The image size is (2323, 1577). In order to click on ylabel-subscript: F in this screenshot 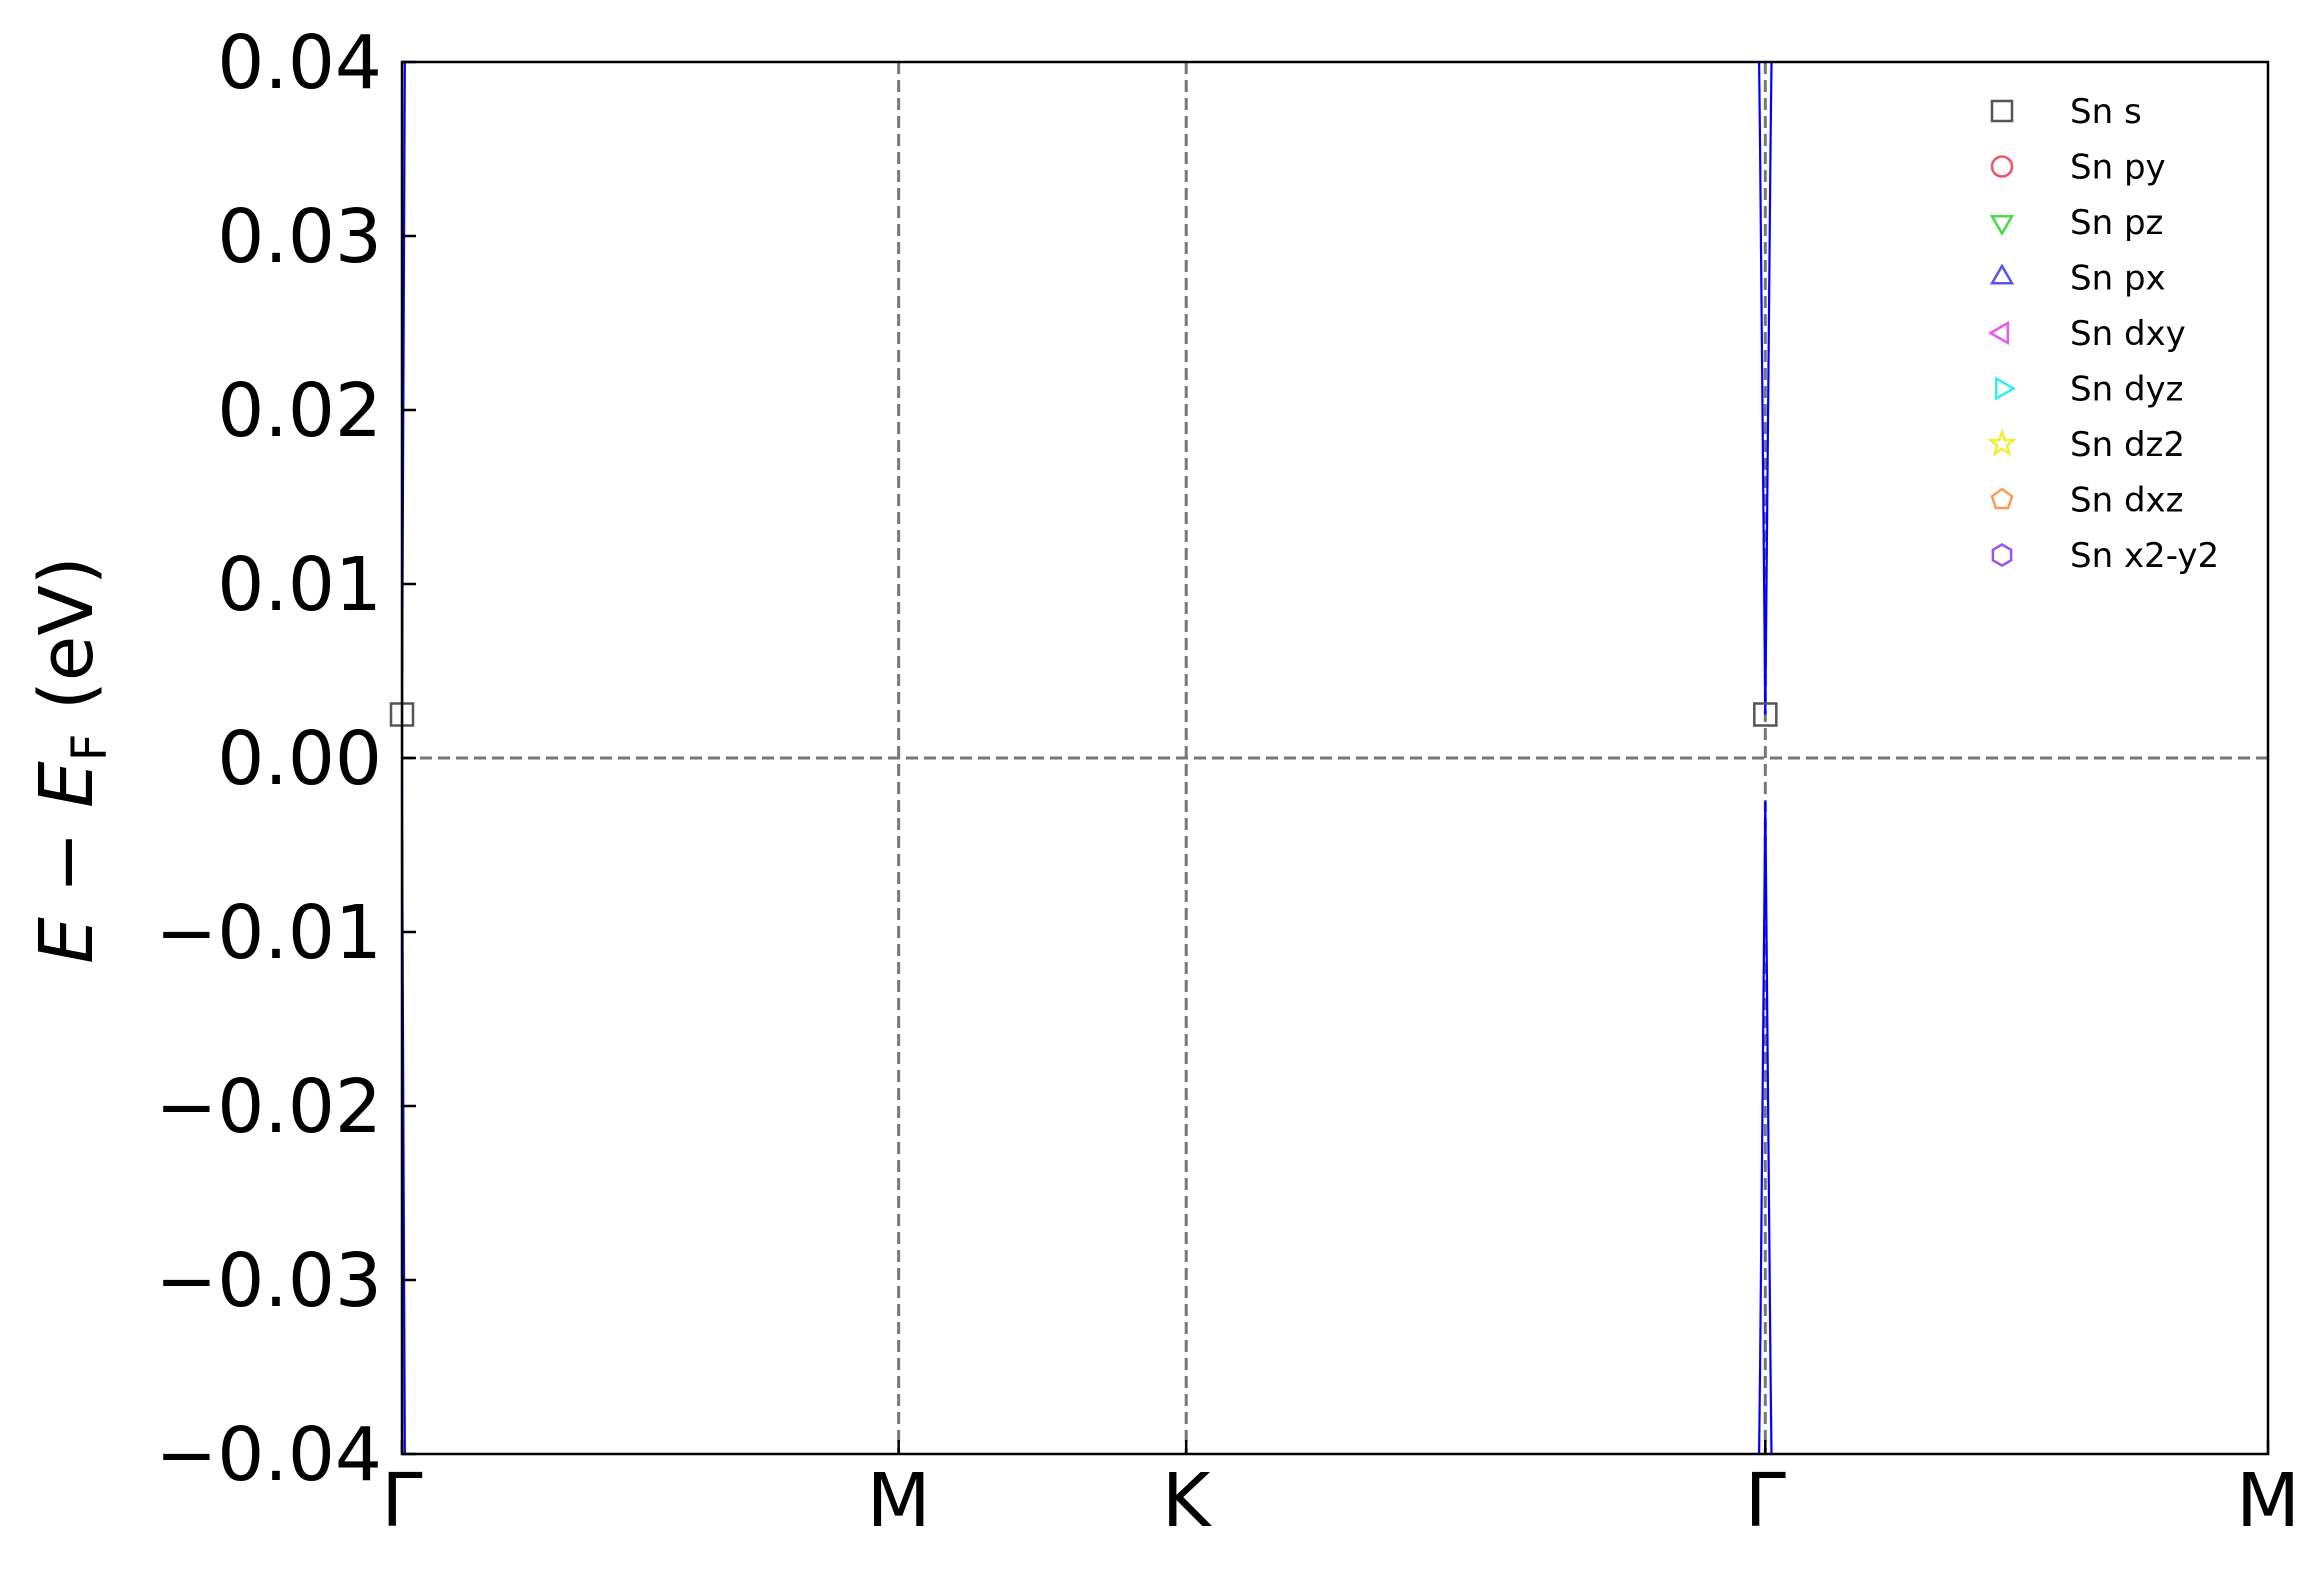, I will do `click(90, 748)`.